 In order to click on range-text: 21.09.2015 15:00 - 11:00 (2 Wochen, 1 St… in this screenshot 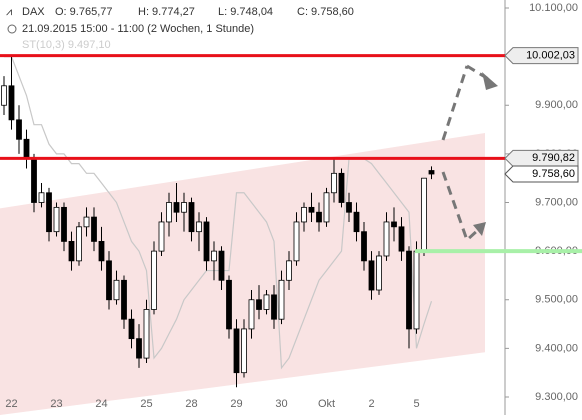, I will do `click(138, 29)`.